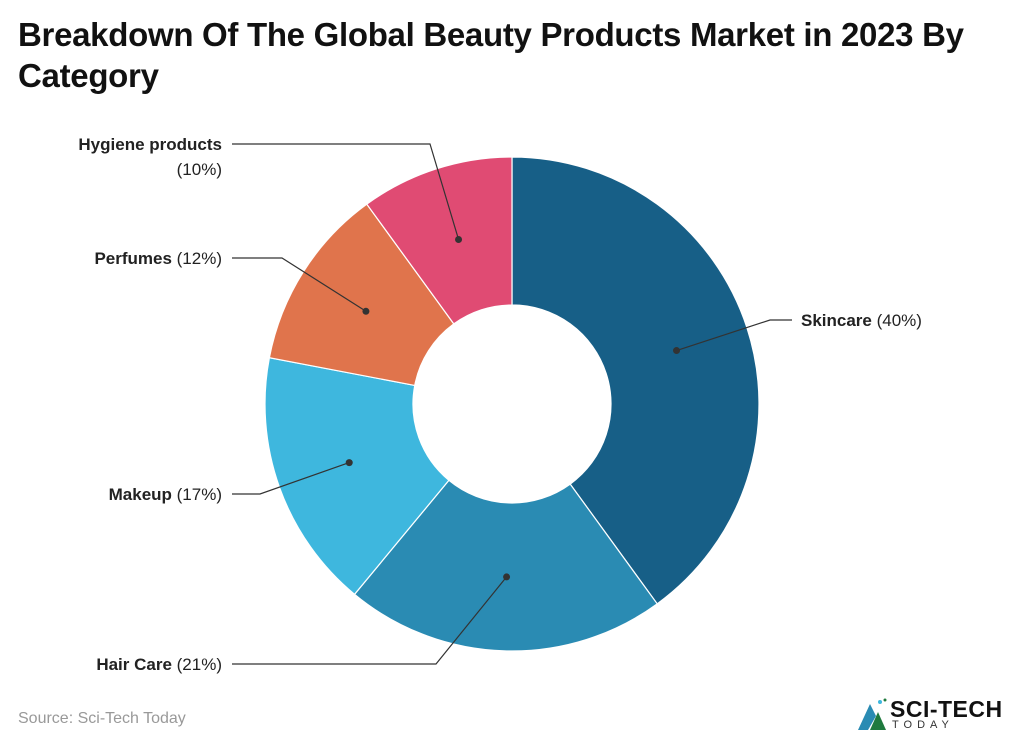 This screenshot has width=1024, height=748. I want to click on slice-hair-care, so click(506, 565).